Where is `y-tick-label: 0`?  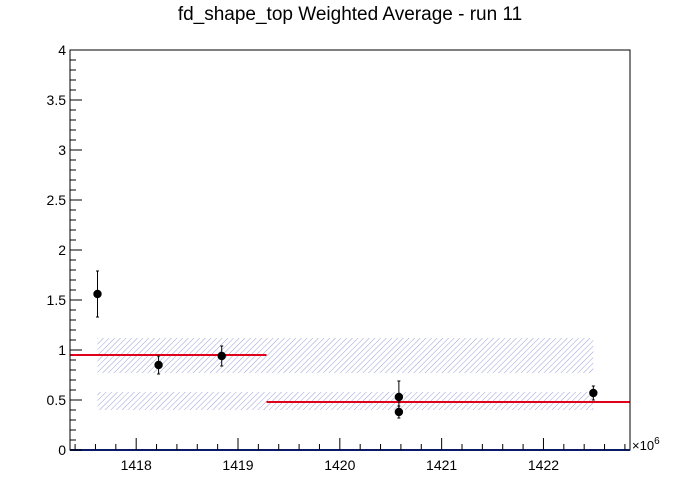 y-tick-label: 0 is located at coordinates (62, 450).